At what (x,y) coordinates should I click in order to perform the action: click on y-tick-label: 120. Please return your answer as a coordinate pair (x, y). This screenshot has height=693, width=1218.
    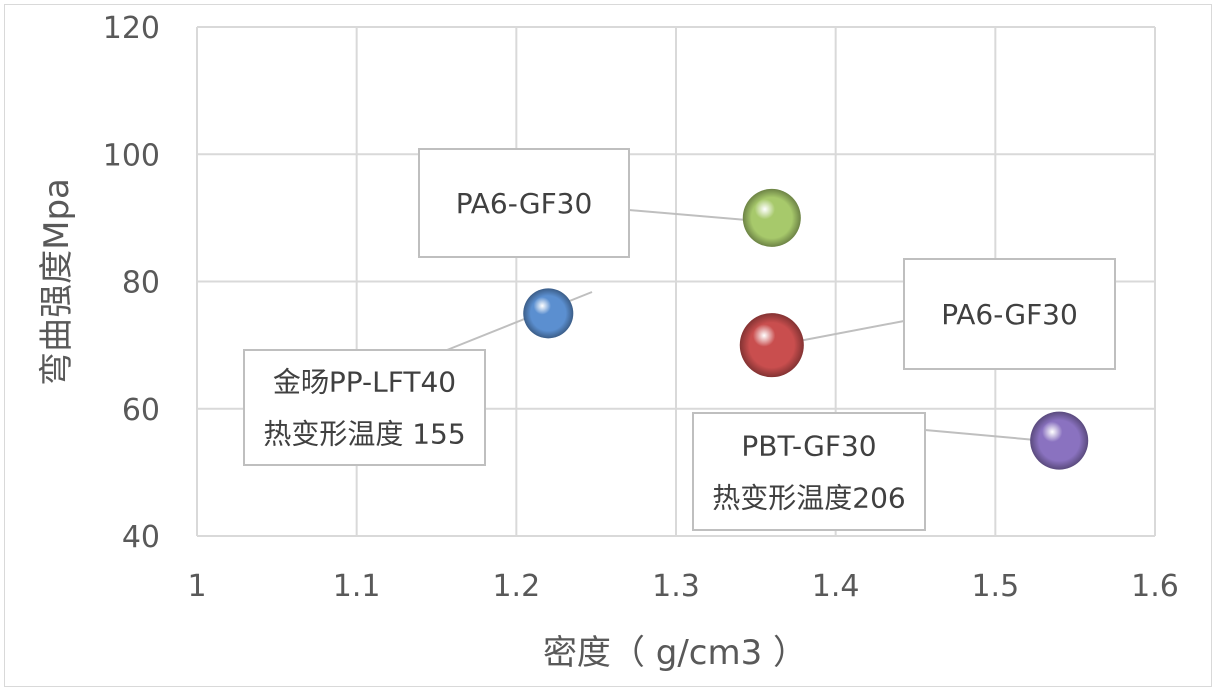
    Looking at the image, I should click on (131, 28).